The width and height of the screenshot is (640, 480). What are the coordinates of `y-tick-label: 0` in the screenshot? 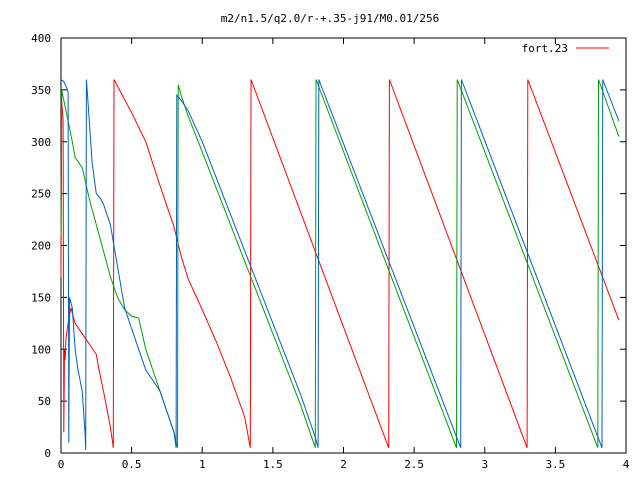 It's located at (47, 453).